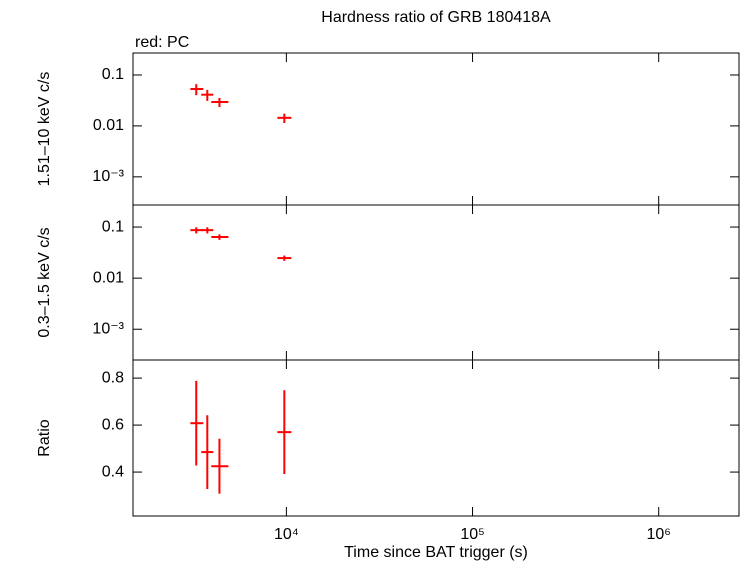  Describe the element at coordinates (113, 424) in the screenshot. I see `y-tick-label: 0.6` at that location.